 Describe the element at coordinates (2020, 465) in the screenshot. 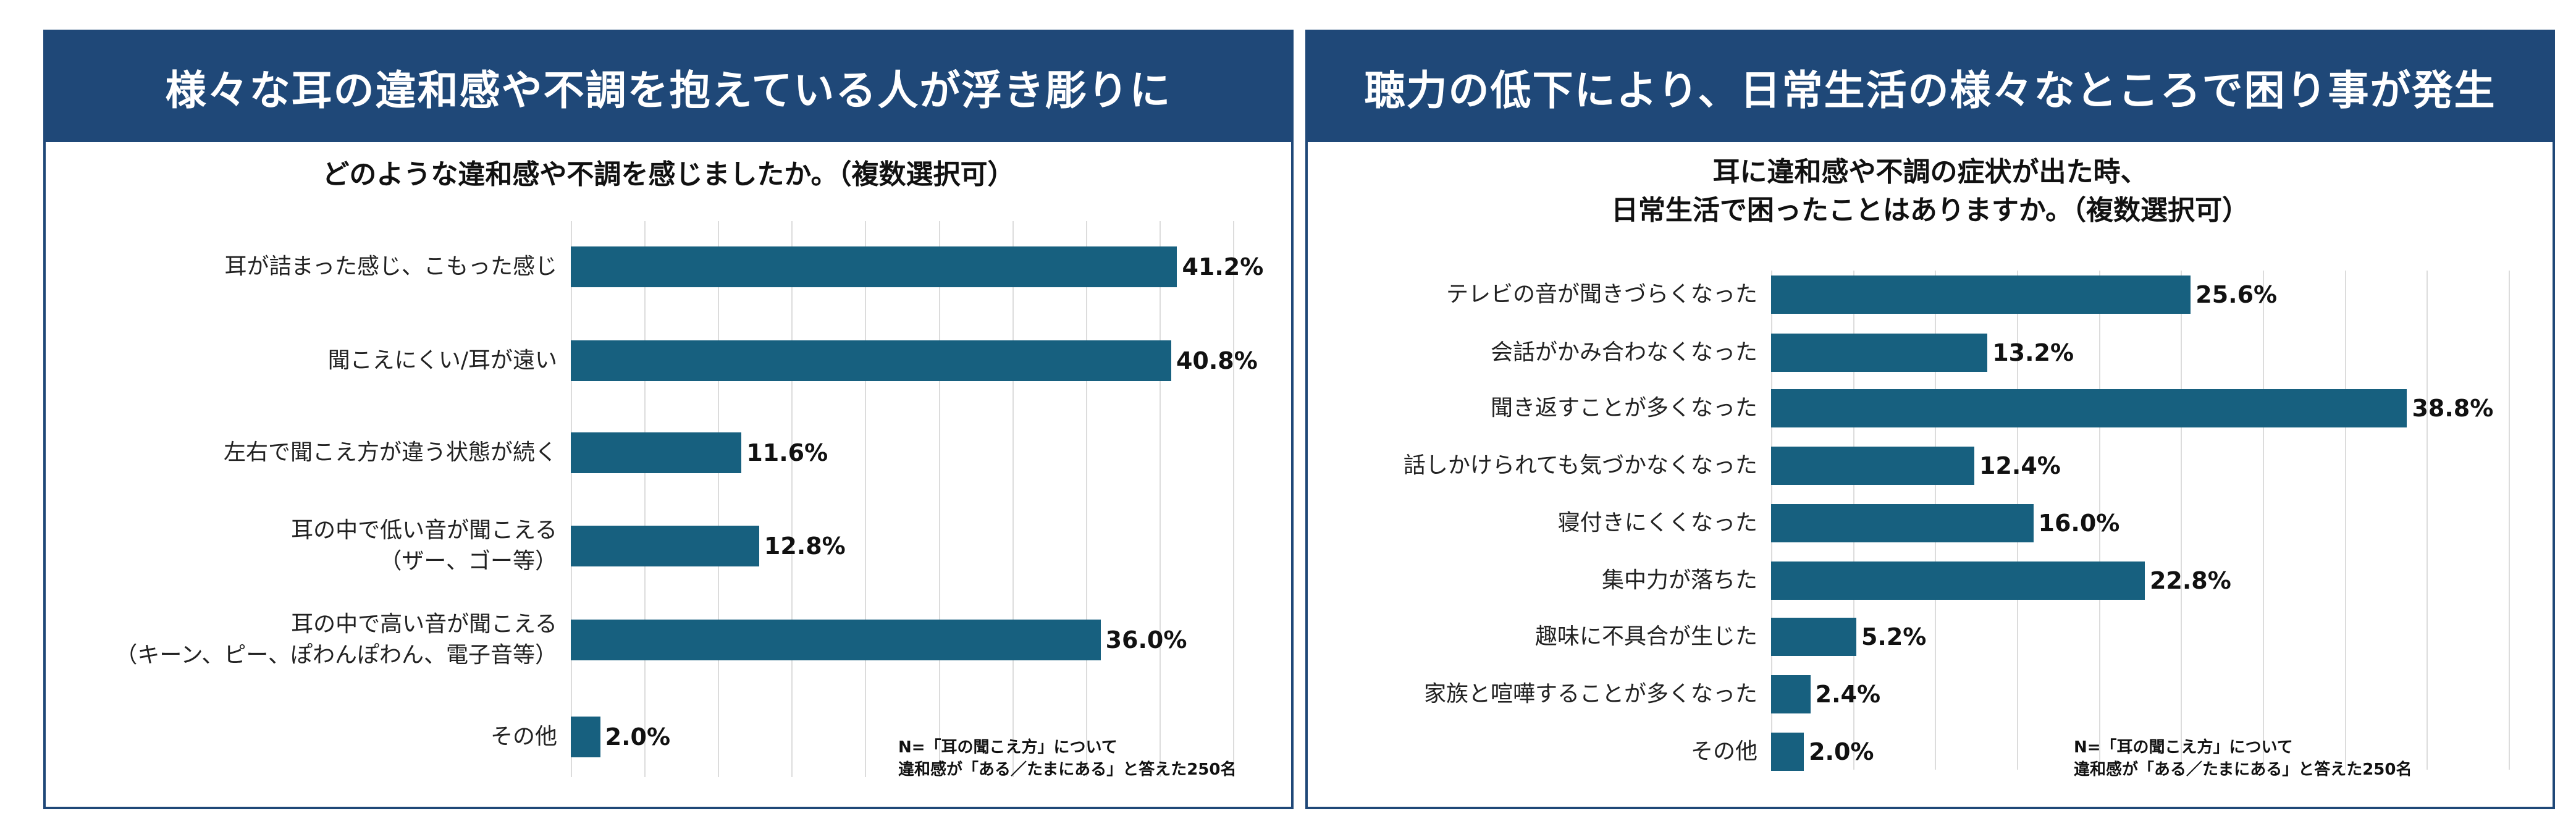

I see `data-label: 12.4%` at that location.